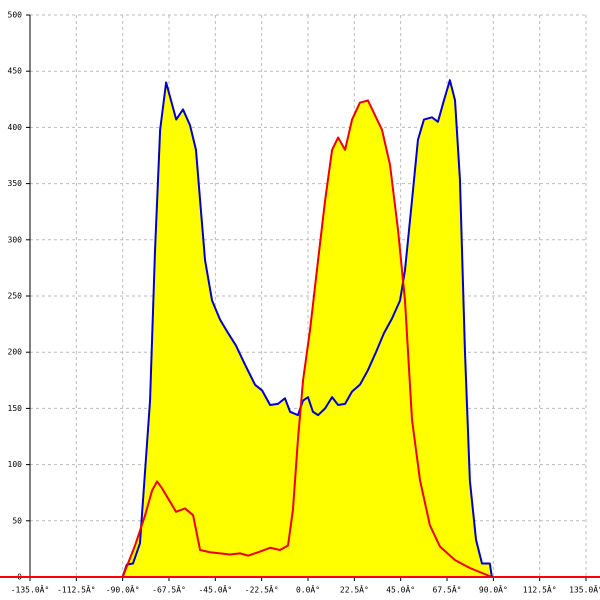 This screenshot has width=600, height=600. Describe the element at coordinates (354, 589) in the screenshot. I see `x-tick-label: 22.5Â°` at that location.